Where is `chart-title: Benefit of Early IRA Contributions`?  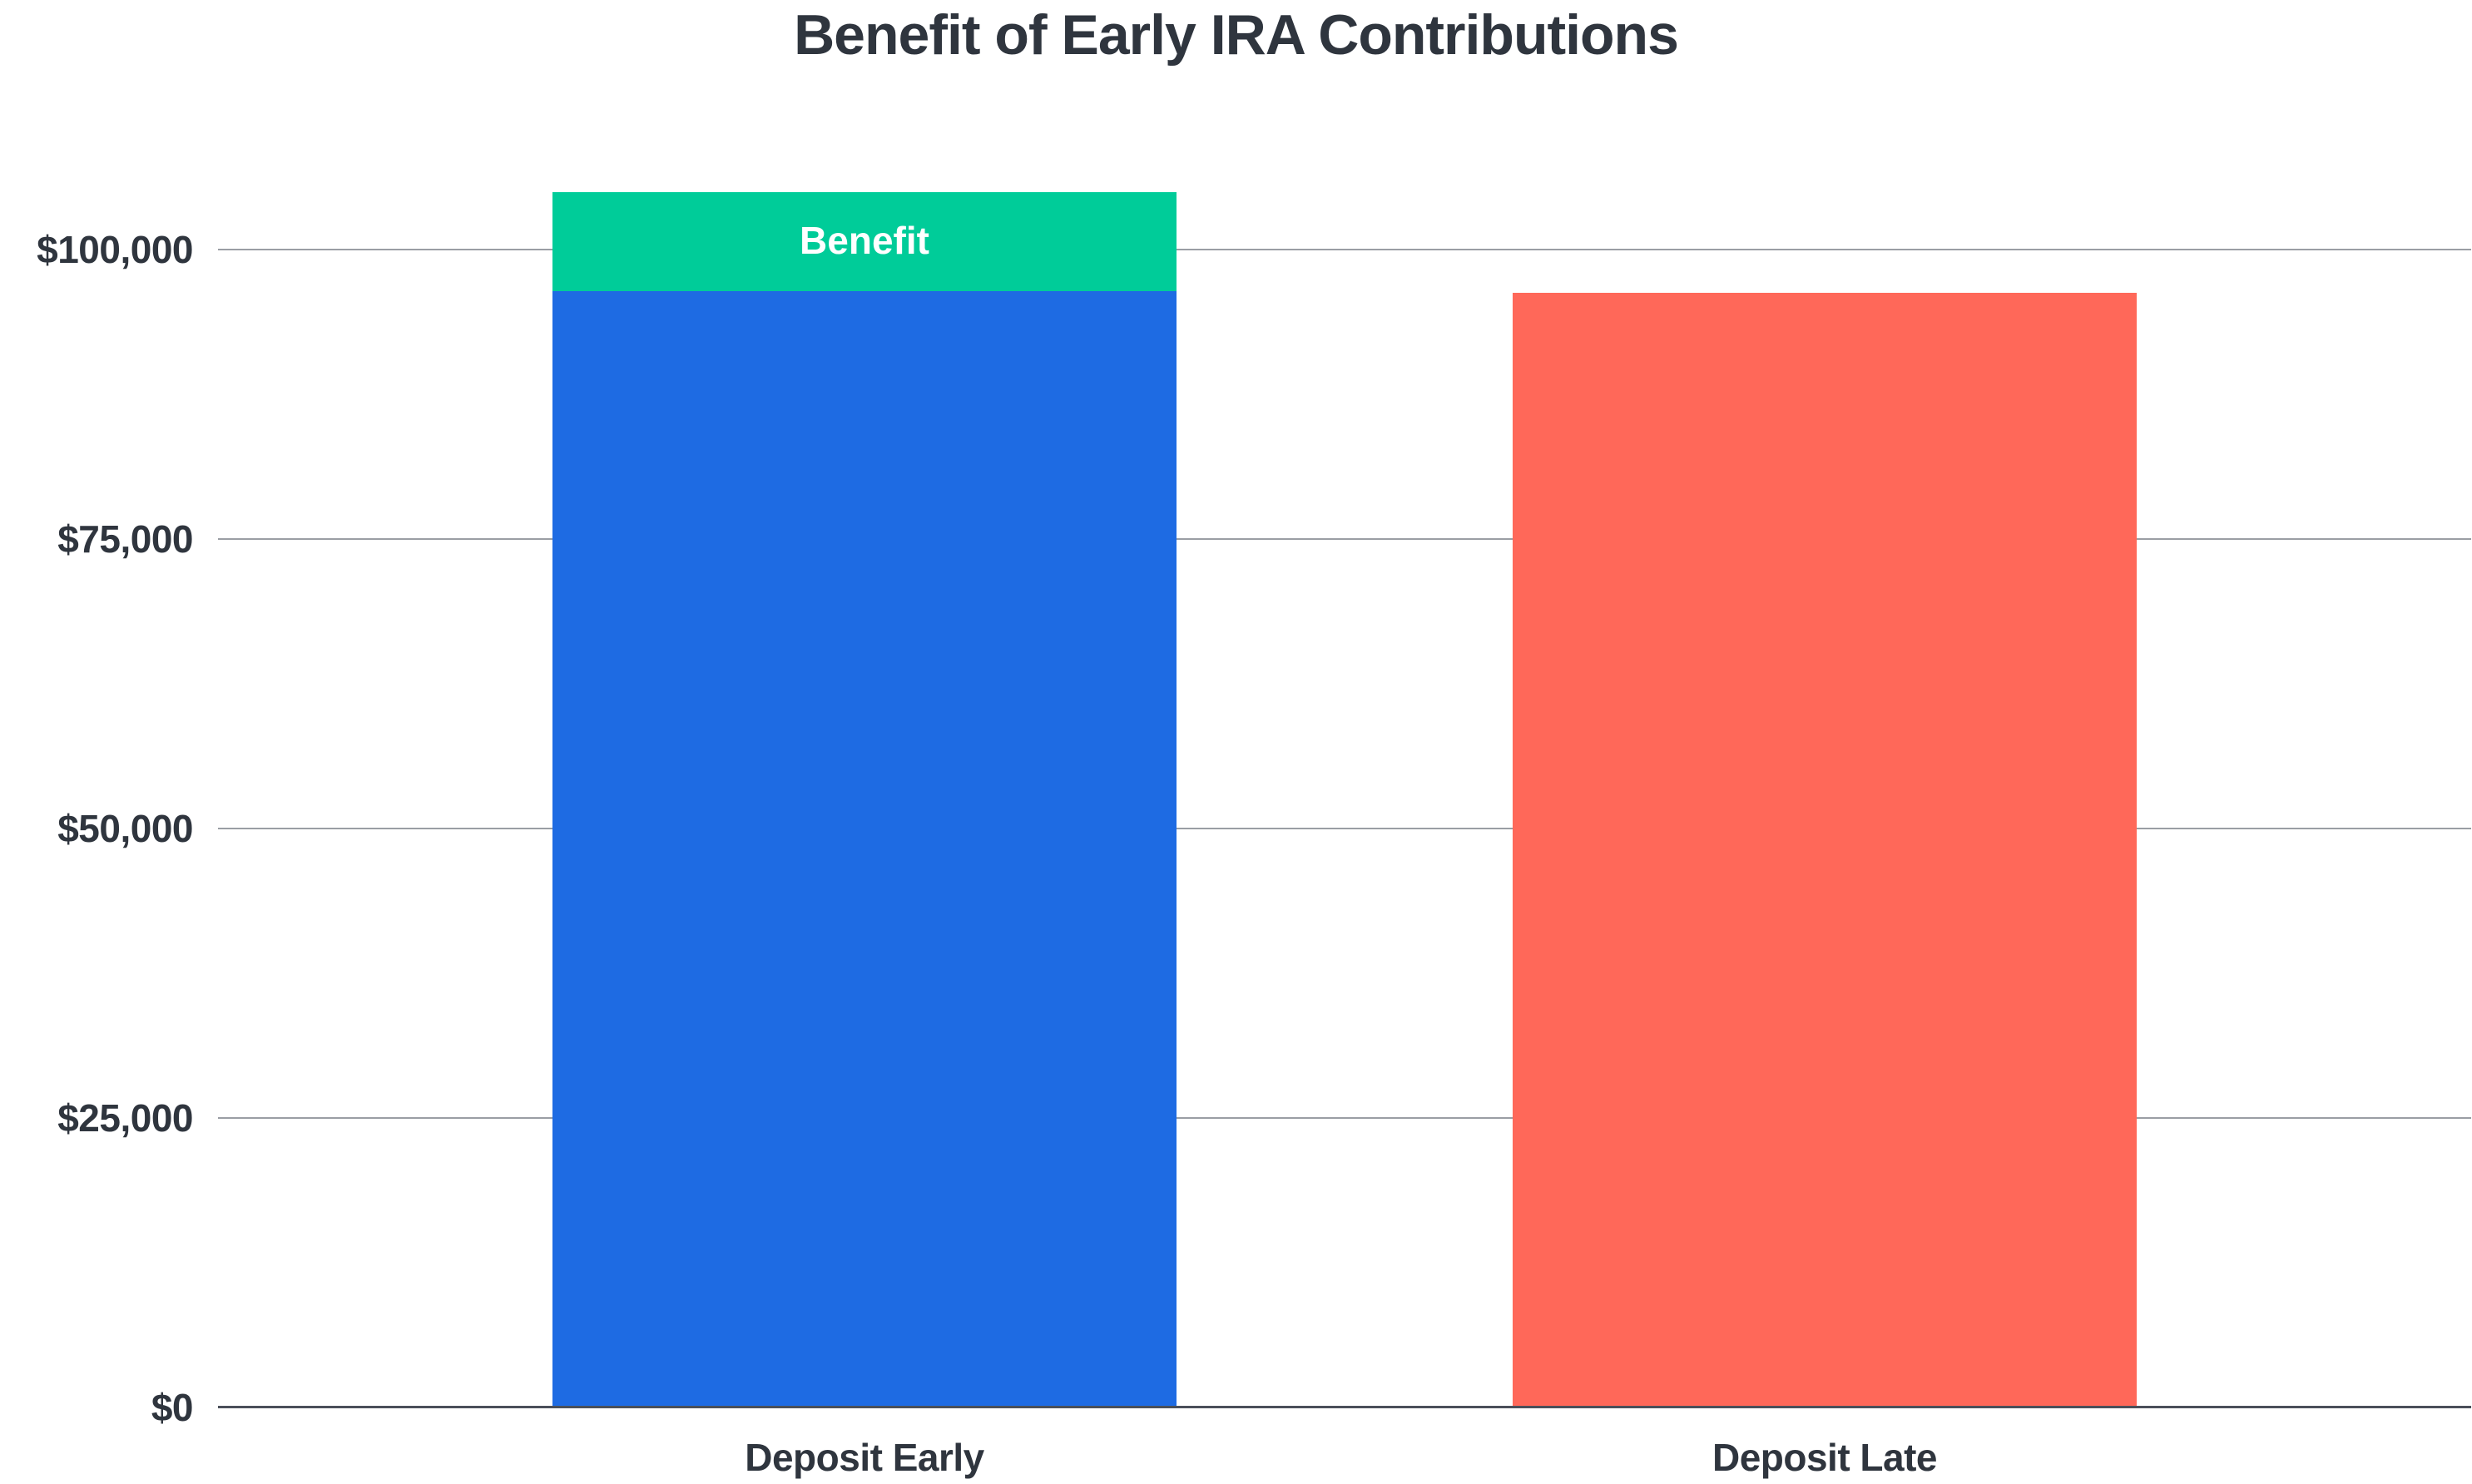 chart-title: Benefit of Early IRA Contributions is located at coordinates (1237, 35).